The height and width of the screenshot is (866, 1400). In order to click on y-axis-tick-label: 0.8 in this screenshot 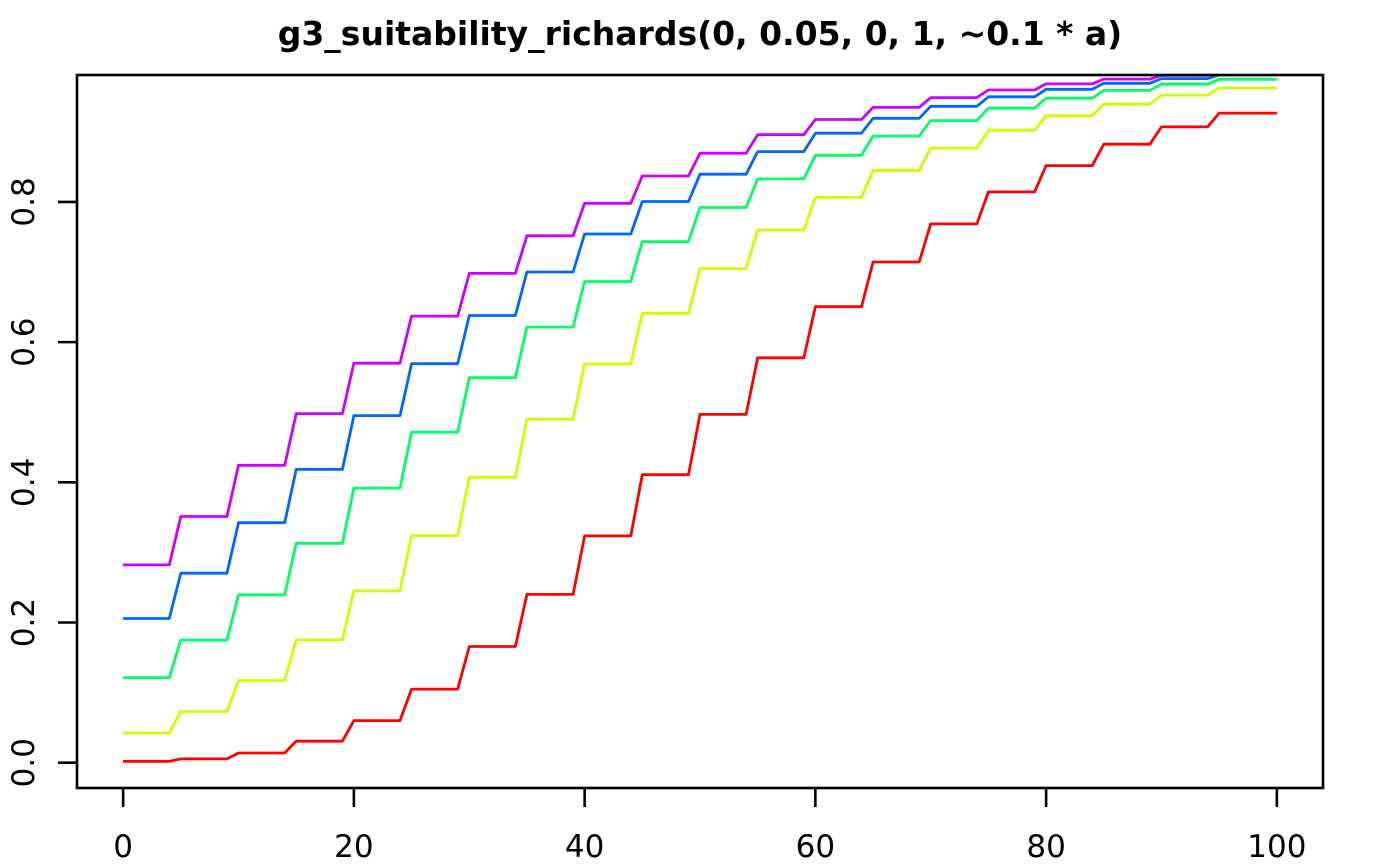, I will do `click(24, 201)`.